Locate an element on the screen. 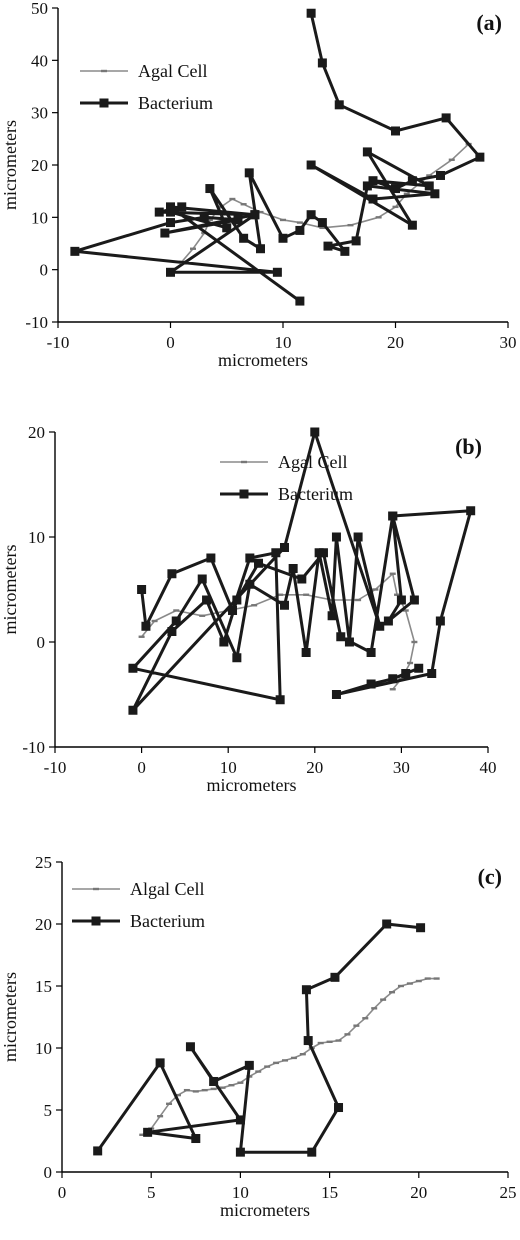  y-tick-label: 30 is located at coordinates (39, 113).